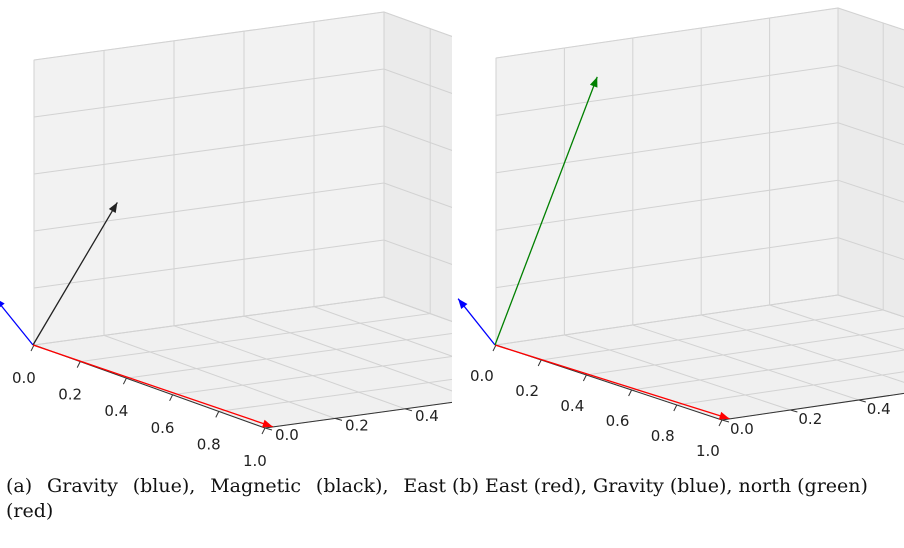 This screenshot has height=548, width=904. Describe the element at coordinates (113, 208) in the screenshot. I see `magnetic-vector-head` at that location.